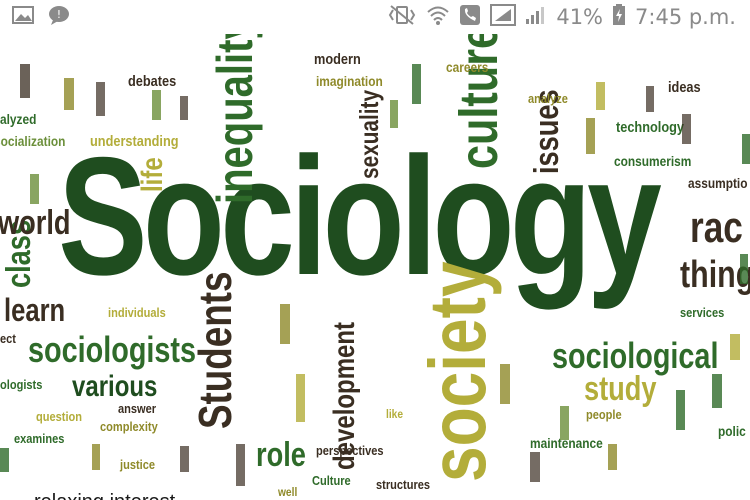 This screenshot has width=750, height=500. Describe the element at coordinates (650, 127) in the screenshot. I see `word-technology: technology` at that location.